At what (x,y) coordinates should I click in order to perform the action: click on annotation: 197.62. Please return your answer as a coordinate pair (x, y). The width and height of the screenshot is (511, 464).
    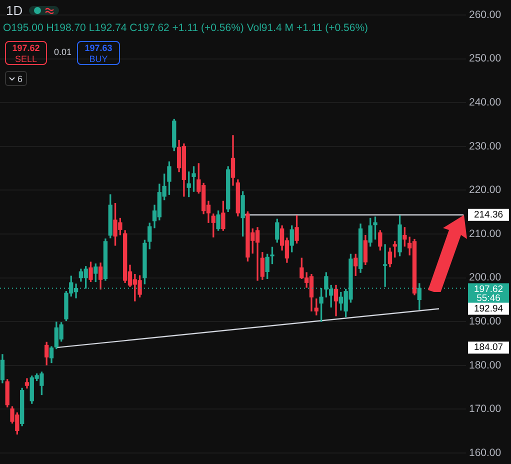
    Looking at the image, I should click on (26, 48).